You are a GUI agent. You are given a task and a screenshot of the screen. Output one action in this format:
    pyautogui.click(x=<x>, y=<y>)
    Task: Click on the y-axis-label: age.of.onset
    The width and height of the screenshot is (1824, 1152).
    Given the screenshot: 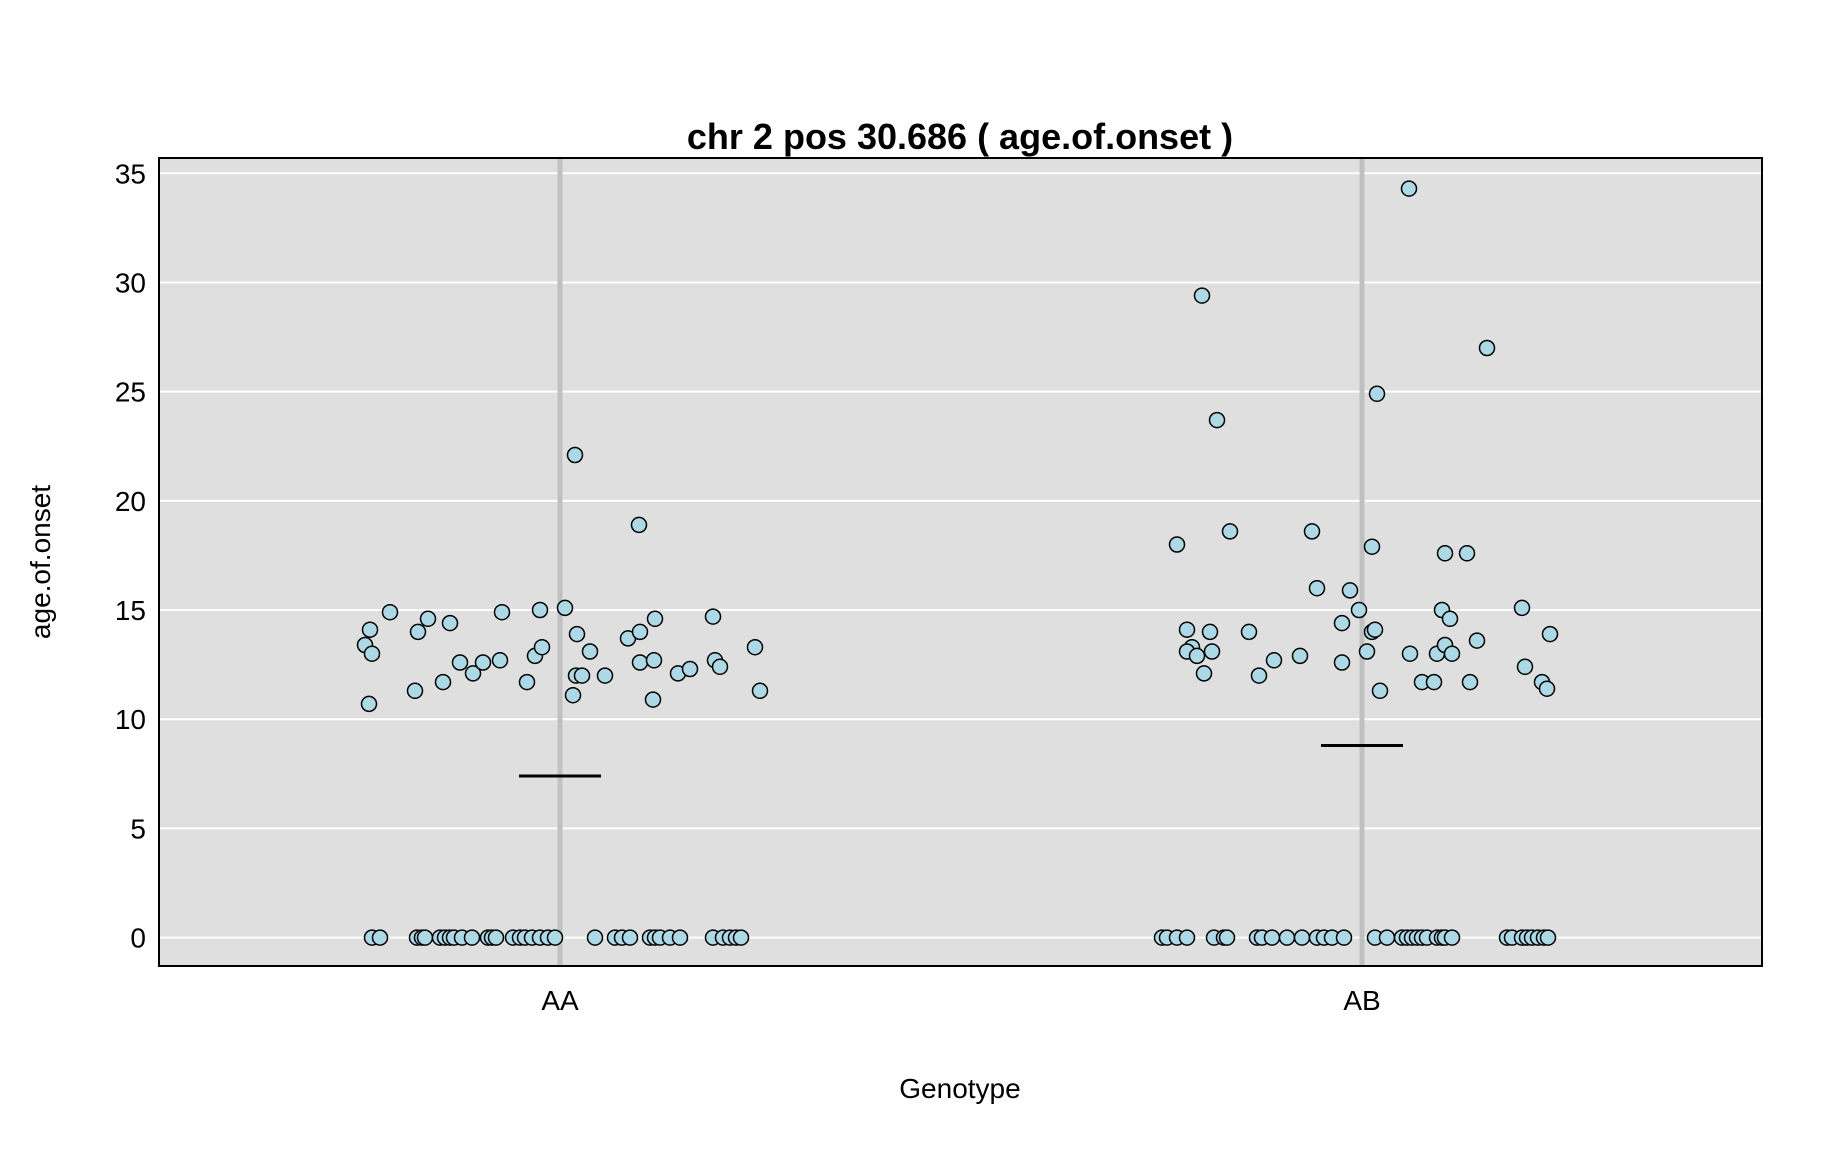 What is the action you would take?
    pyautogui.click(x=40, y=562)
    